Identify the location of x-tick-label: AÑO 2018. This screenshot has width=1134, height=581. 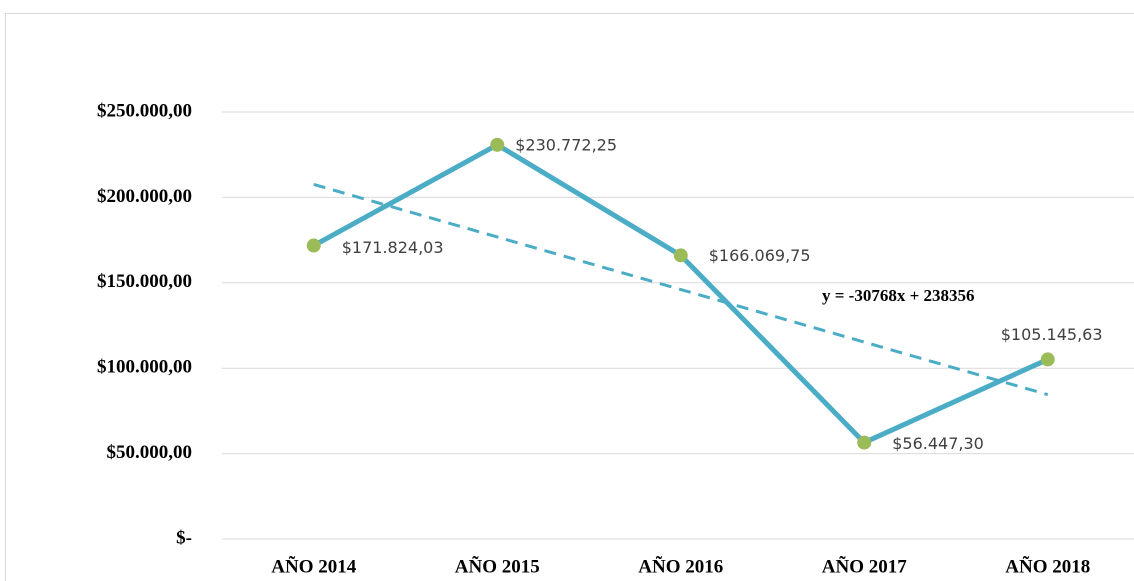
(1047, 566).